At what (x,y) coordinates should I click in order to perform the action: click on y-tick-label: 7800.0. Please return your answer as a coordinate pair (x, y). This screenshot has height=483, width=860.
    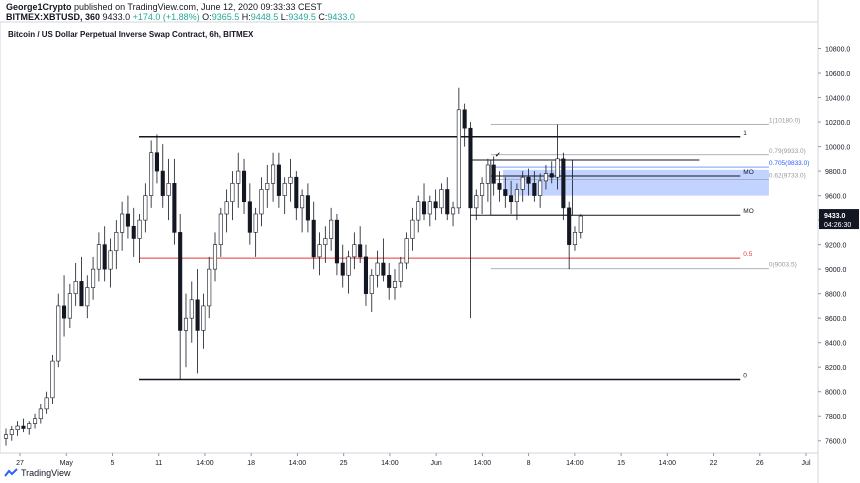
    Looking at the image, I should click on (836, 417).